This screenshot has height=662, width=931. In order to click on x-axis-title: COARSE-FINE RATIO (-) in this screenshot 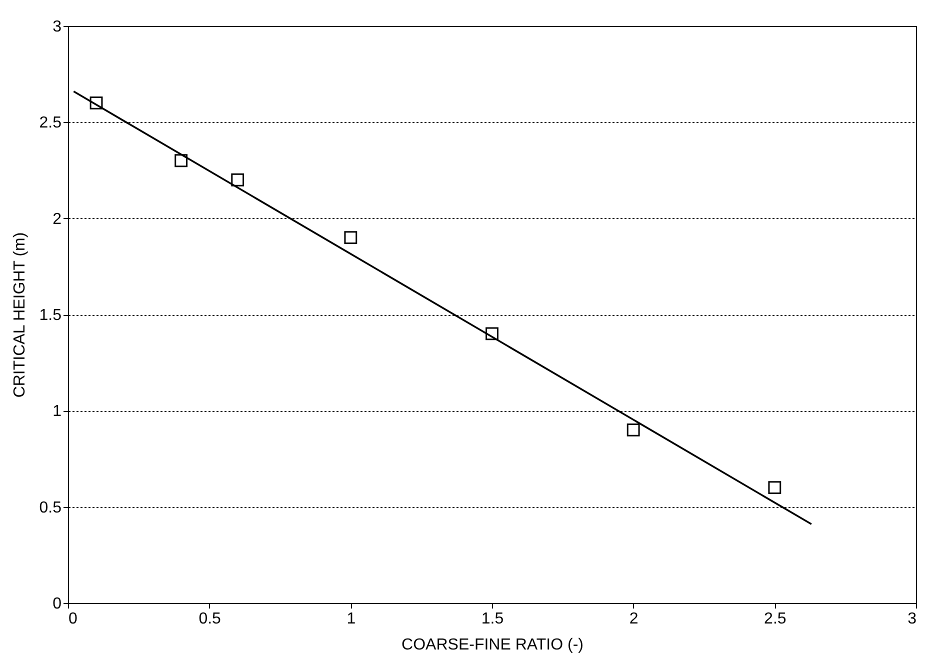, I will do `click(493, 645)`.